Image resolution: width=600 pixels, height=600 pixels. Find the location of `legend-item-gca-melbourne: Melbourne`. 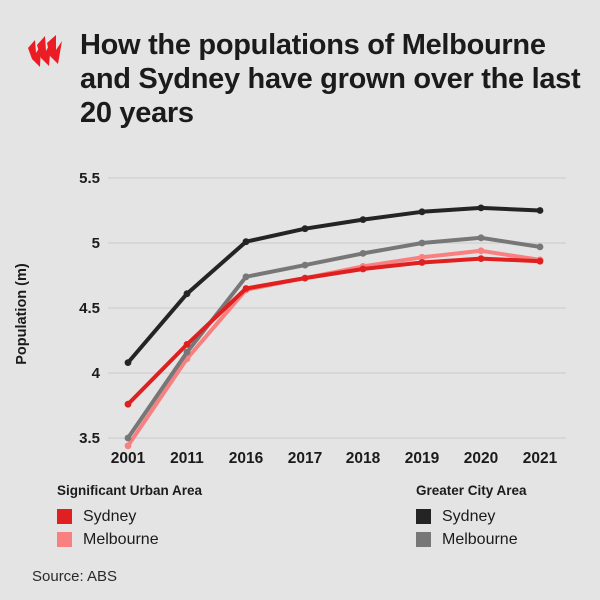

legend-item-gca-melbourne: Melbourne is located at coordinates (471, 539).